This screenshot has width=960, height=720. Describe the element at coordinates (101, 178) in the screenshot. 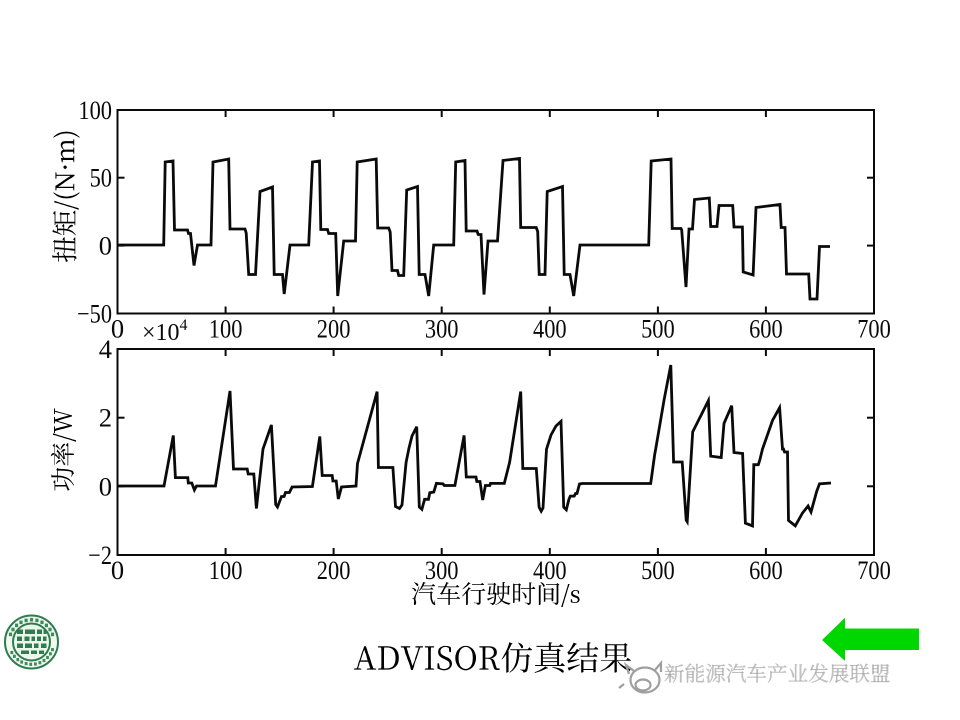

I see `svg-text: 50` at that location.